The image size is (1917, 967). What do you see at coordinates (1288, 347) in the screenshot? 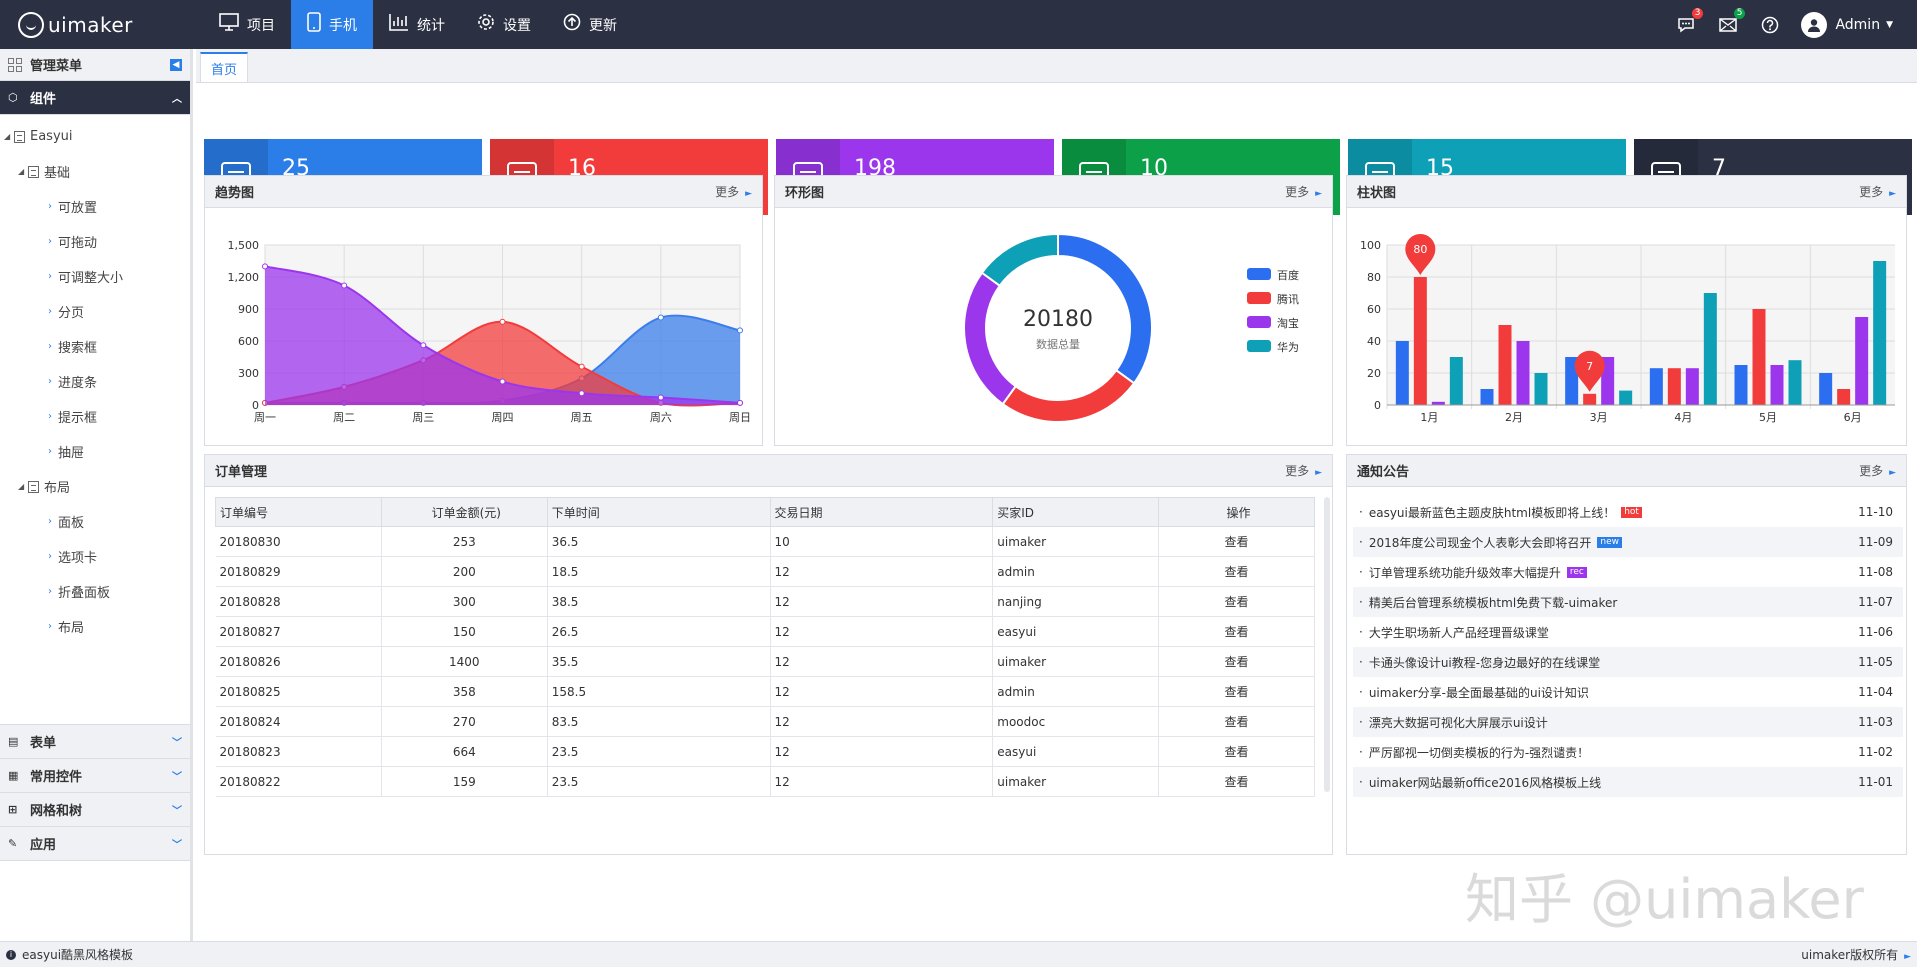
I see `legend-label: 华为` at bounding box center [1288, 347].